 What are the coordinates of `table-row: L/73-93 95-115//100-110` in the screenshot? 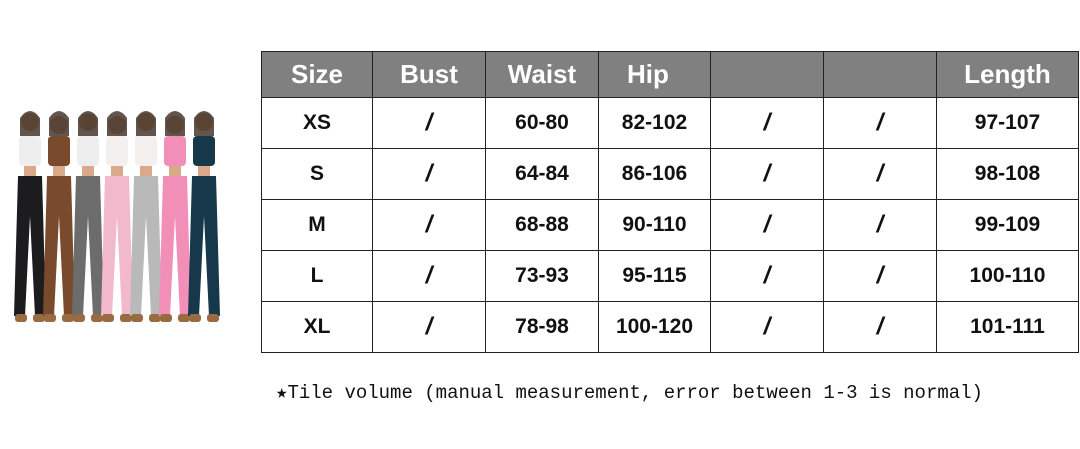 It's located at (670, 276).